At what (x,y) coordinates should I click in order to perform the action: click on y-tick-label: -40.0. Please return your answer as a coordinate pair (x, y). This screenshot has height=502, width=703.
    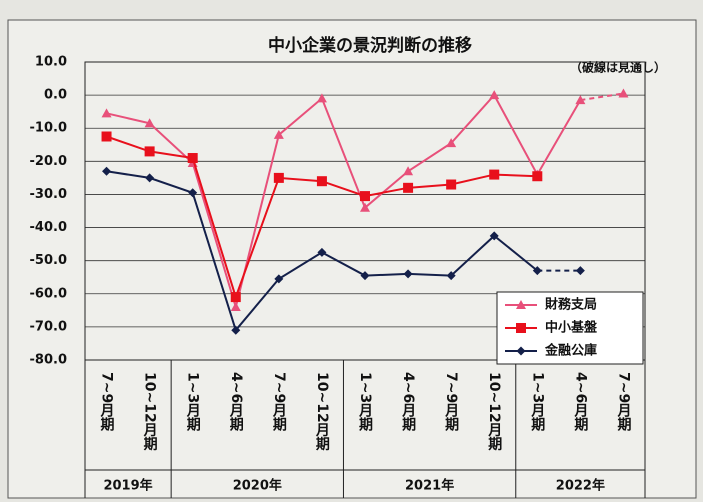
    Looking at the image, I should click on (48, 227).